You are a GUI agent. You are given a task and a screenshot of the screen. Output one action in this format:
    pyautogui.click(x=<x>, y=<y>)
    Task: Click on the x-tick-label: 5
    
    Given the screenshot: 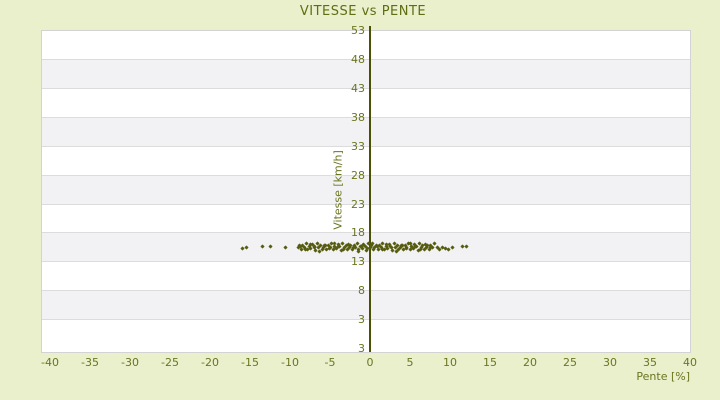 What is the action you would take?
    pyautogui.click(x=410, y=362)
    